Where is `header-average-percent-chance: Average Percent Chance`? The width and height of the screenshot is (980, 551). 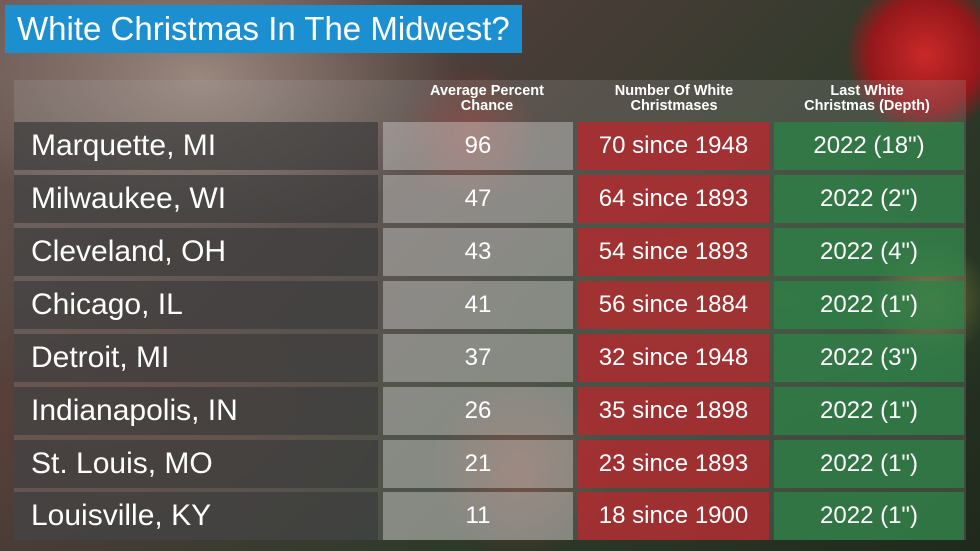 header-average-percent-chance: Average Percent Chance is located at coordinates (487, 98).